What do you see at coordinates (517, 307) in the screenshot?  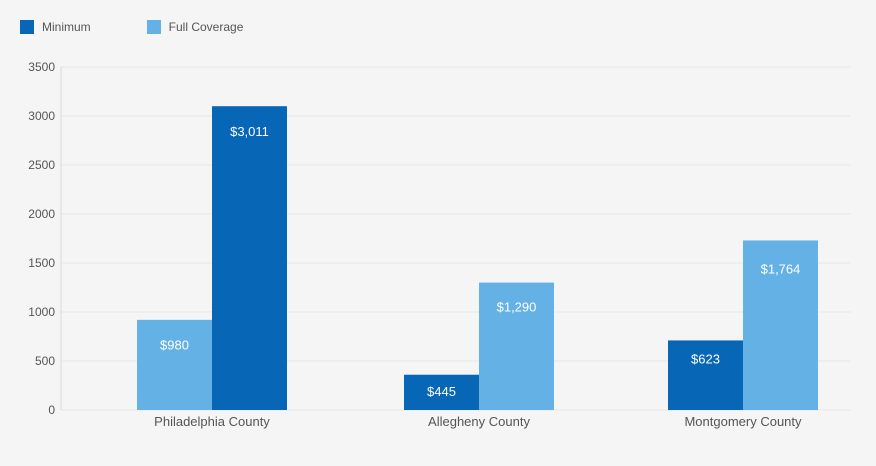 I see `bar-value-label-1-full-coverage: $1,290` at bounding box center [517, 307].